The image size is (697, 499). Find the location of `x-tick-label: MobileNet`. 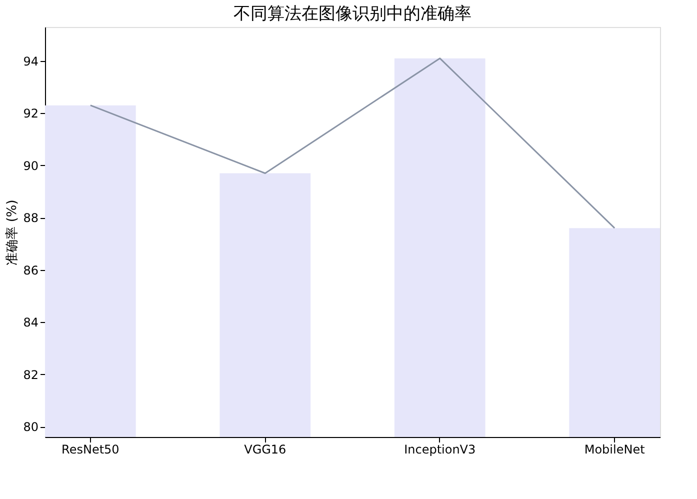

x-tick-label: MobileNet is located at coordinates (615, 449).